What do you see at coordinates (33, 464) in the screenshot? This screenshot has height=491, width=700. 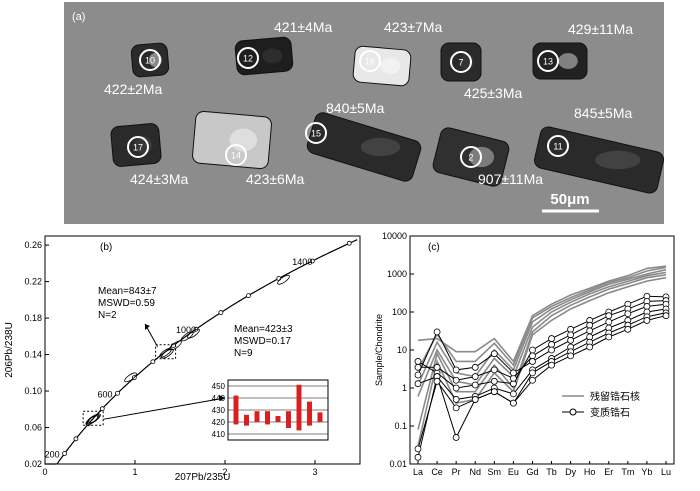 I see `y-tick-label: 0.02` at bounding box center [33, 464].